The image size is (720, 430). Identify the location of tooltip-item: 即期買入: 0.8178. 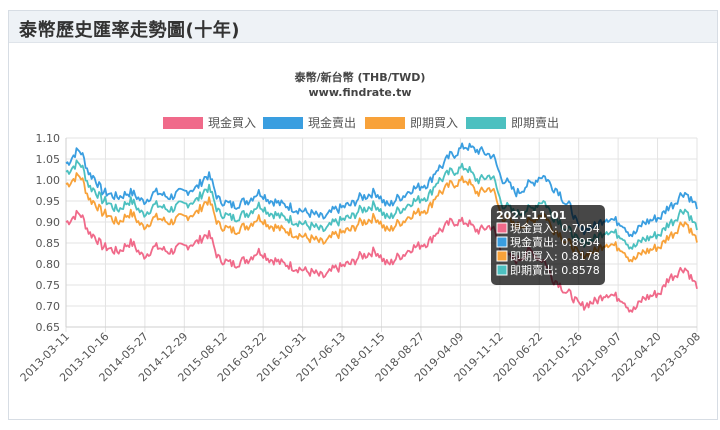
(555, 256).